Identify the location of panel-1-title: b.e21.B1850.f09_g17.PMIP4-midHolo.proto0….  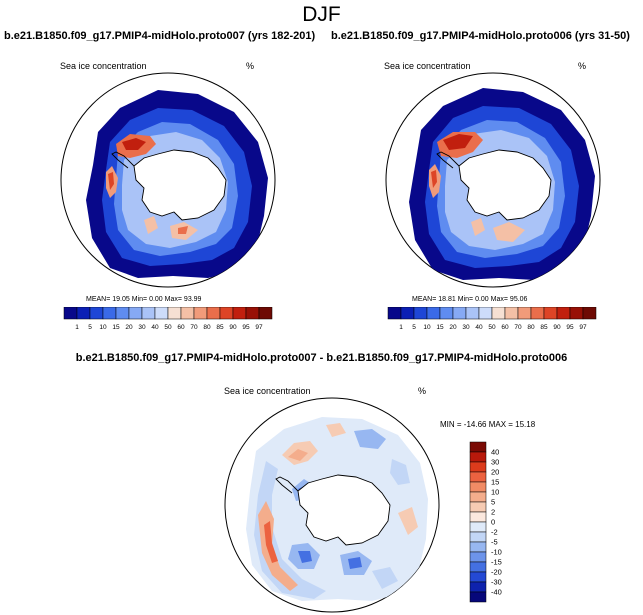
(160, 36).